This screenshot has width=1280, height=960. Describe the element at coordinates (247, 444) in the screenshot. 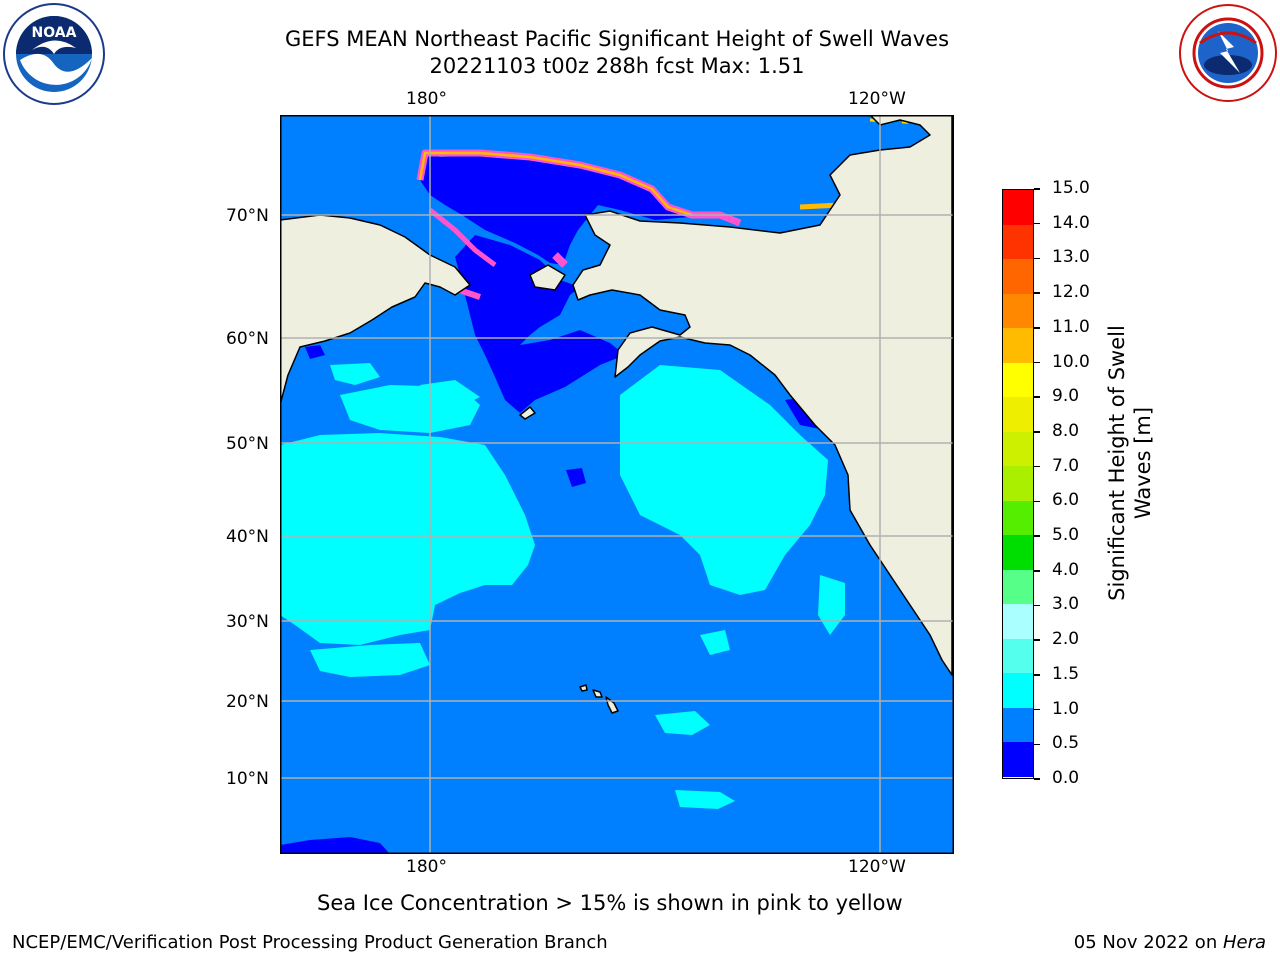

I see `lat-label-50n: 50°N` at that location.